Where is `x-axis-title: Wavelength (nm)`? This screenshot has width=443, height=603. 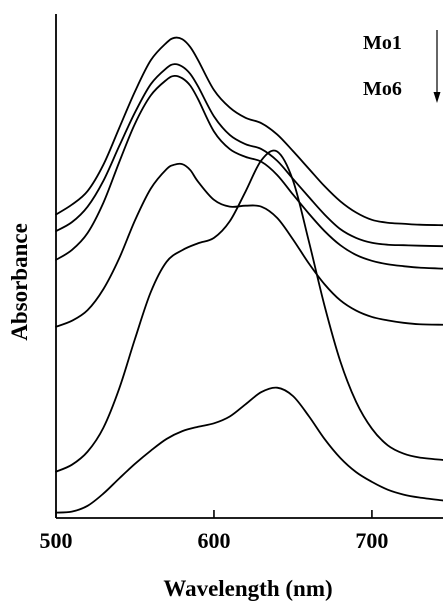
x-axis-title: Wavelength (nm) is located at coordinates (247, 588).